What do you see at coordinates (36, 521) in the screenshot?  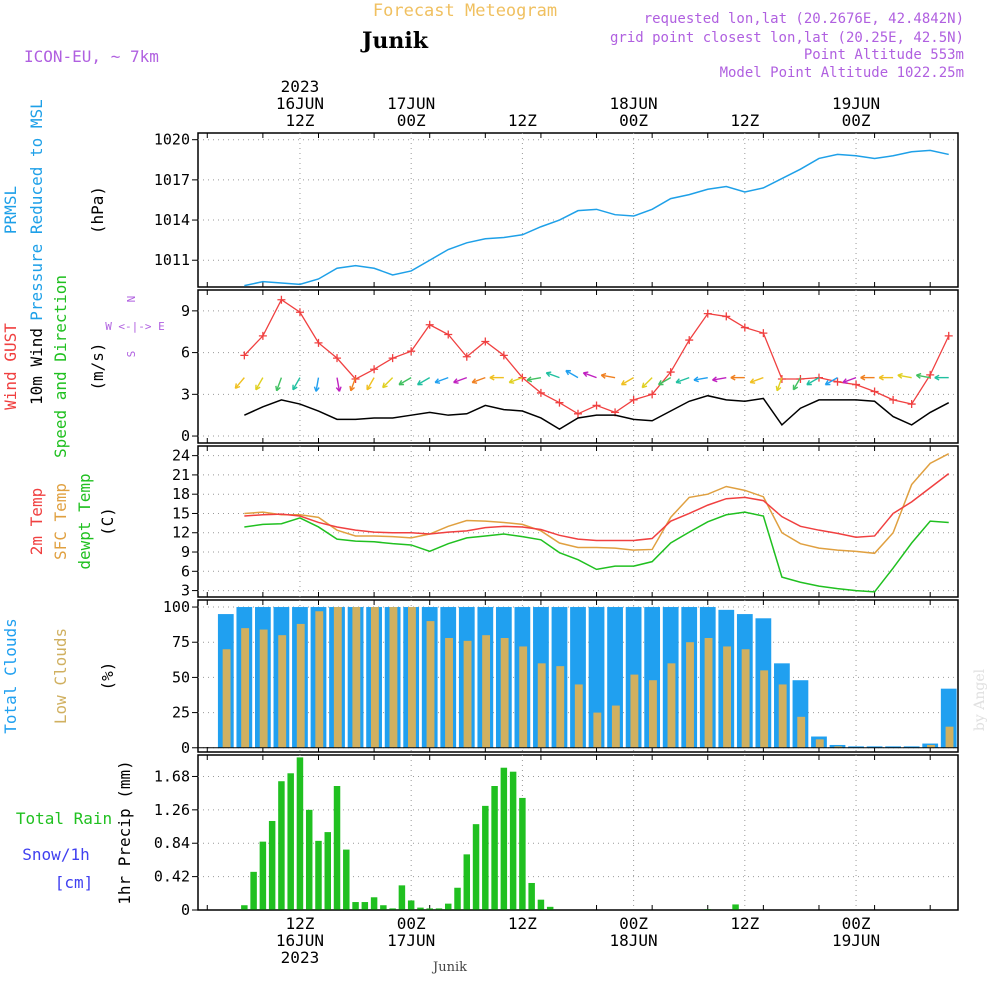 I see `temp-legend-label: 2m Temp` at bounding box center [36, 521].